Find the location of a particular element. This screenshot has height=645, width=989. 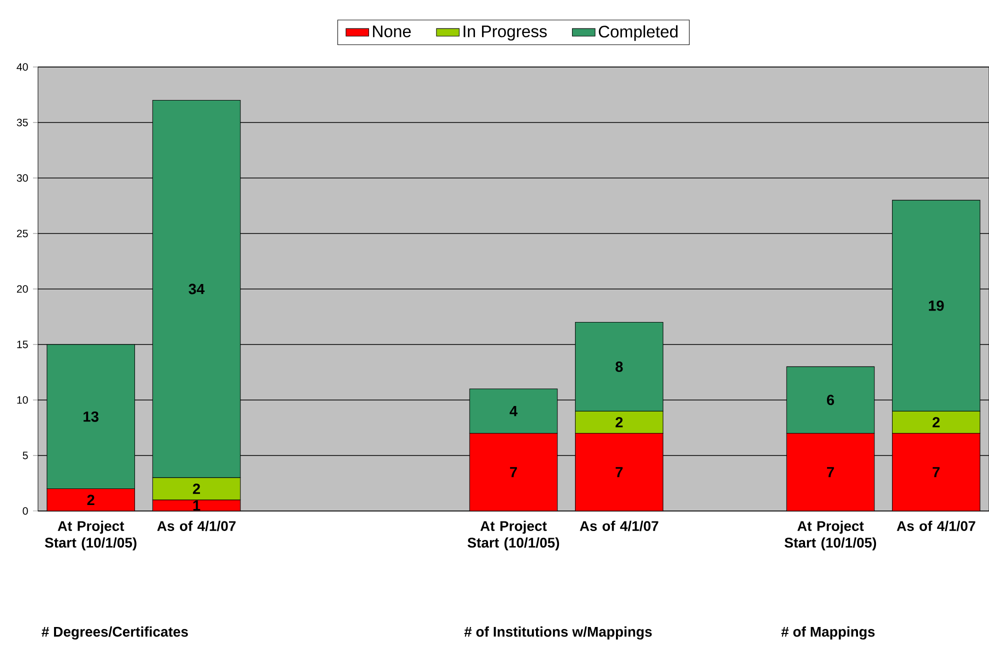

text: # of Mappings is located at coordinates (828, 633).